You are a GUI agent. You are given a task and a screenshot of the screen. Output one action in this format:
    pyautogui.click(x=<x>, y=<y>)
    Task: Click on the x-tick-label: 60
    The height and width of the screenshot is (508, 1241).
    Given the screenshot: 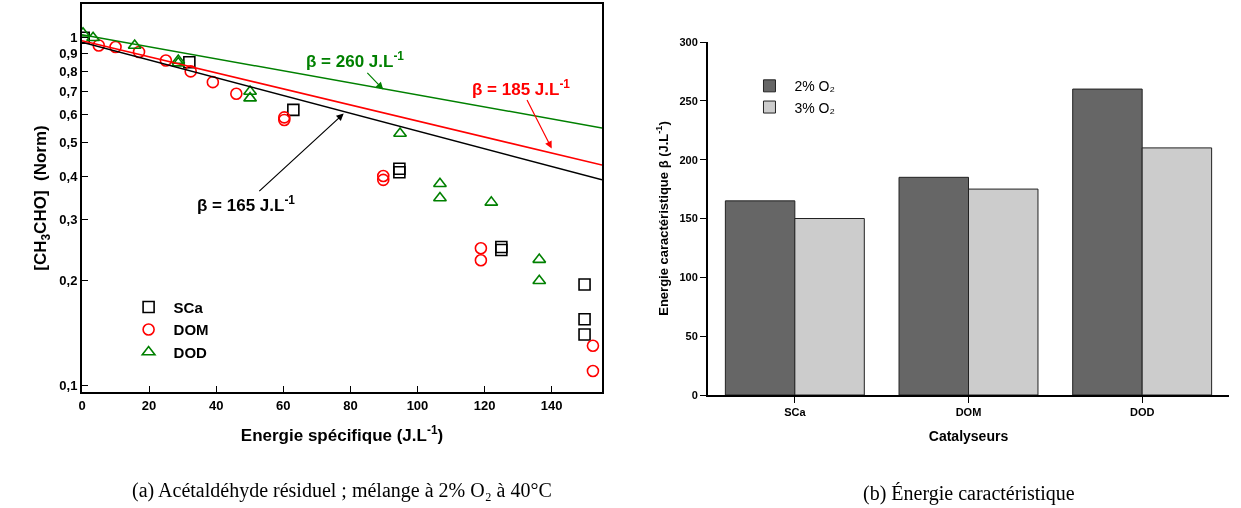 What is the action you would take?
    pyautogui.click(x=283, y=405)
    